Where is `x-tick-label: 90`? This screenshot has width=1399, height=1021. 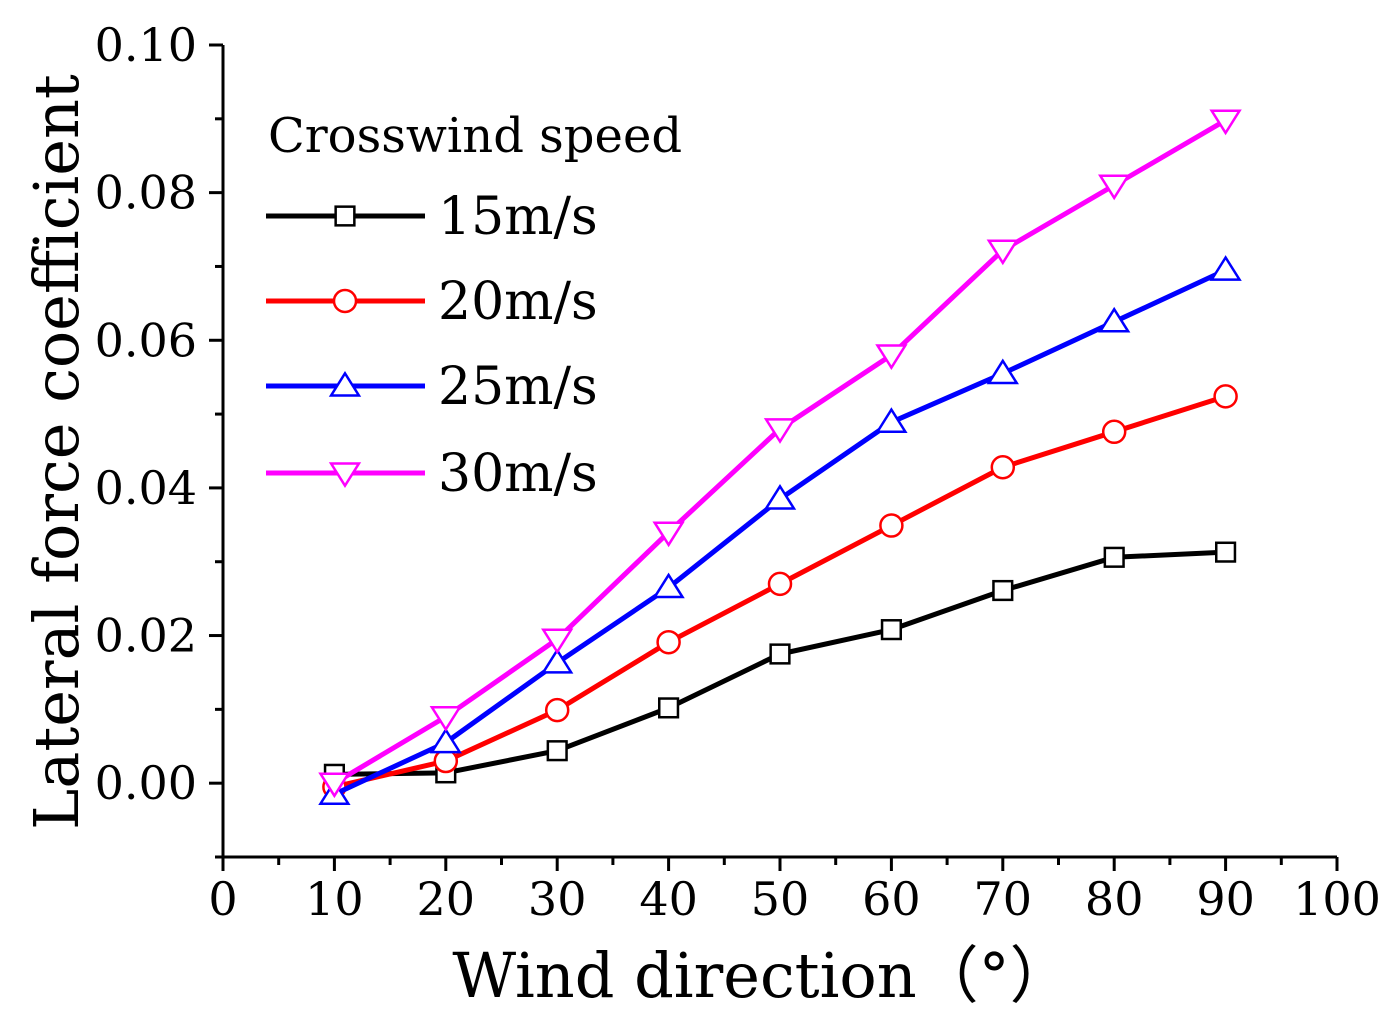 x-tick-label: 90 is located at coordinates (1225, 899).